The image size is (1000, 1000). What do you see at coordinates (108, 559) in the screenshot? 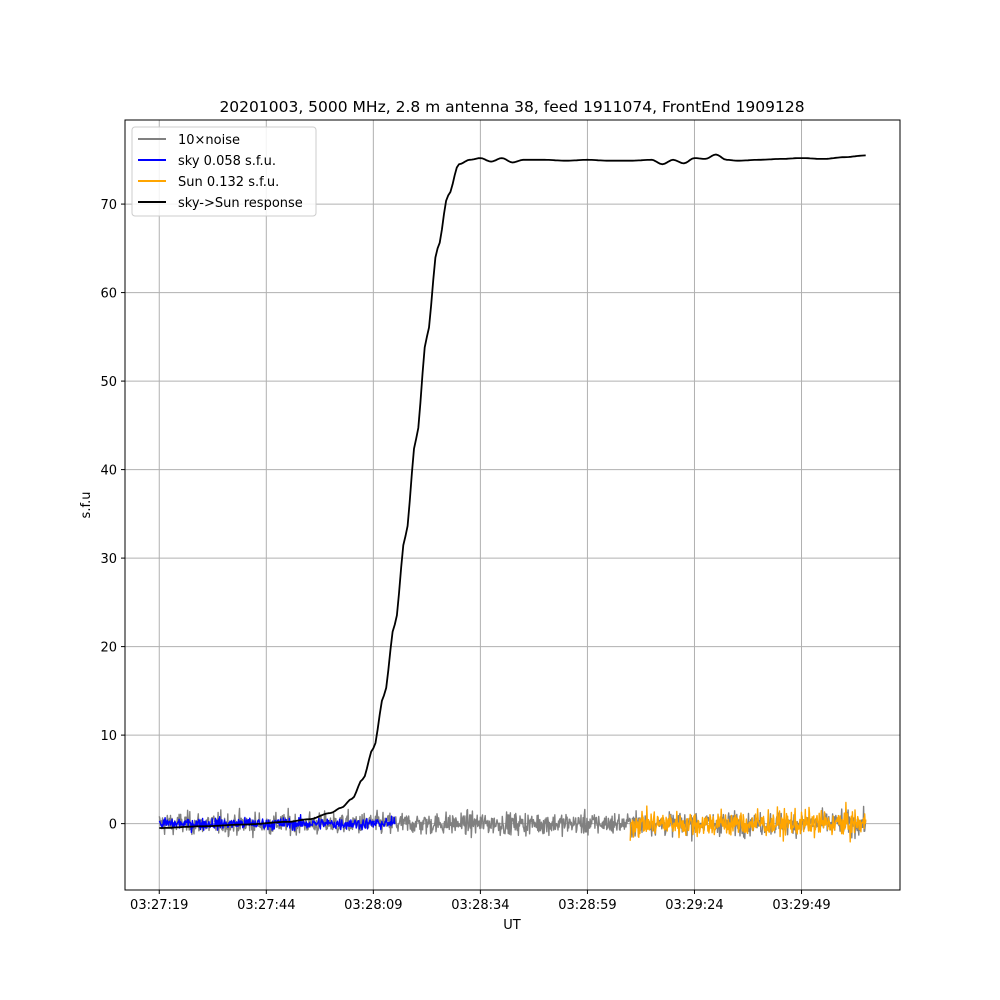
I see `y-tick-label: 30` at bounding box center [108, 559].